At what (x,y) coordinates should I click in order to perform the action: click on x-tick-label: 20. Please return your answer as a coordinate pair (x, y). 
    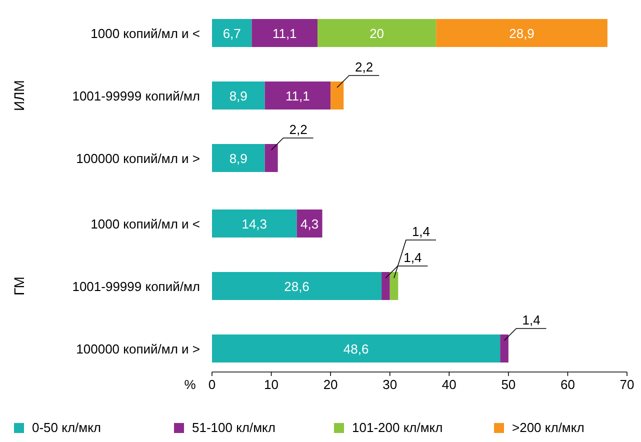
    Looking at the image, I should click on (330, 384).